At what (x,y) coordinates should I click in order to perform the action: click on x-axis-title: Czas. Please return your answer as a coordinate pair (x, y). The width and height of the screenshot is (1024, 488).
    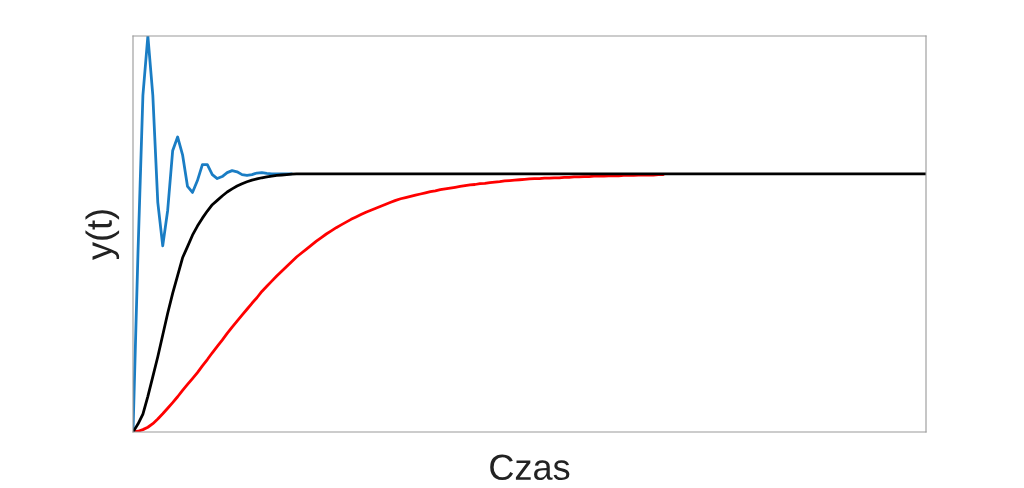
    Looking at the image, I should click on (530, 467).